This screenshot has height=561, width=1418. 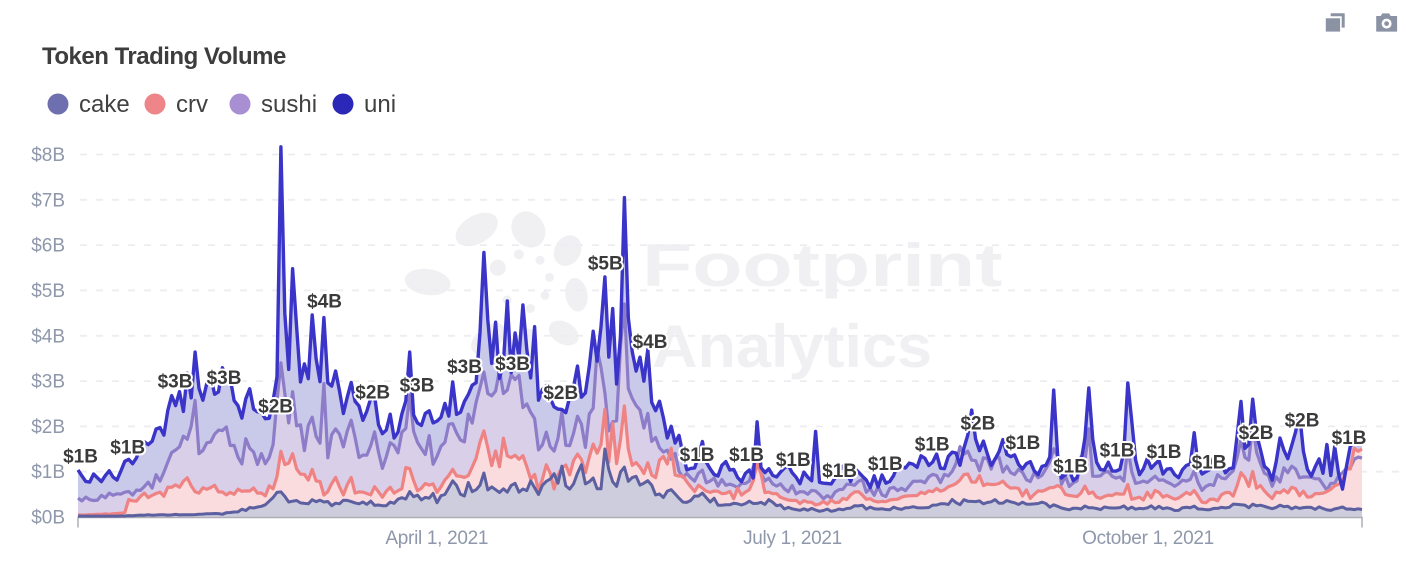 What do you see at coordinates (48, 246) in the screenshot?
I see `svg-text: $6B` at bounding box center [48, 246].